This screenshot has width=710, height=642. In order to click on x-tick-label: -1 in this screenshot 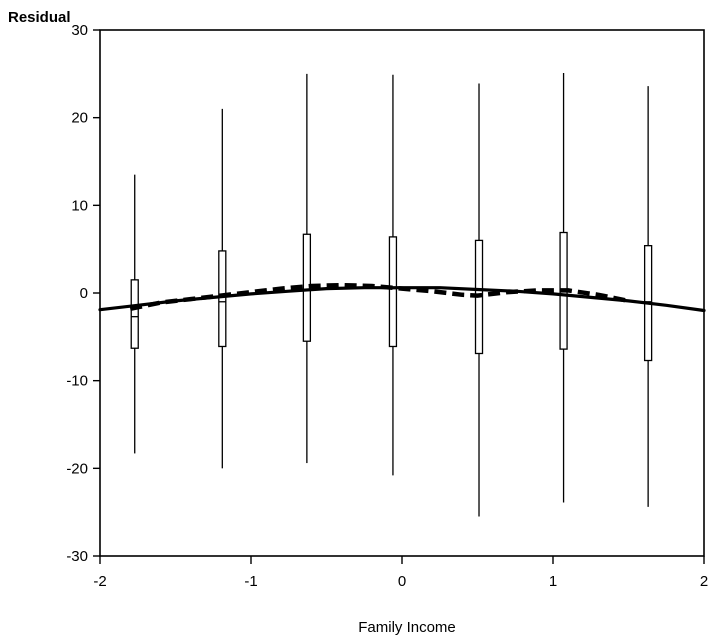, I will do `click(250, 581)`.